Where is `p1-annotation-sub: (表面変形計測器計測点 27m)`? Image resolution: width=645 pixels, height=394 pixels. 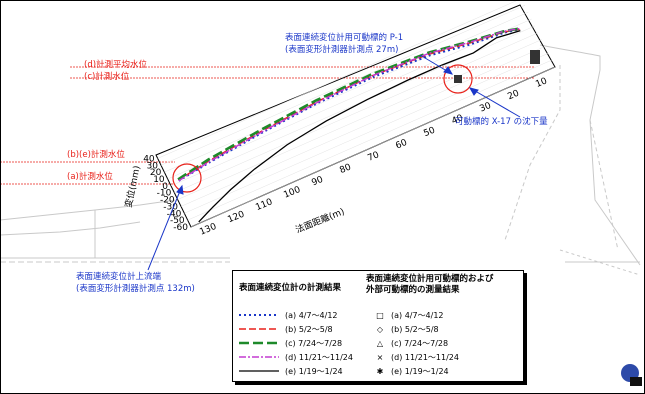
p1-annotation-sub: (表面変形計測器計測点 27m) is located at coordinates (342, 50).